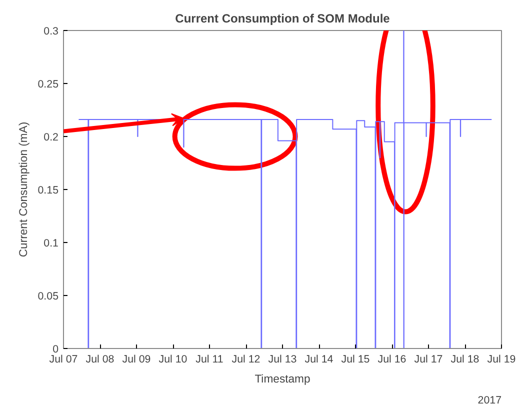 This screenshot has height=408, width=519. What do you see at coordinates (48, 296) in the screenshot?
I see `y-tick-label: 0.05` at bounding box center [48, 296].